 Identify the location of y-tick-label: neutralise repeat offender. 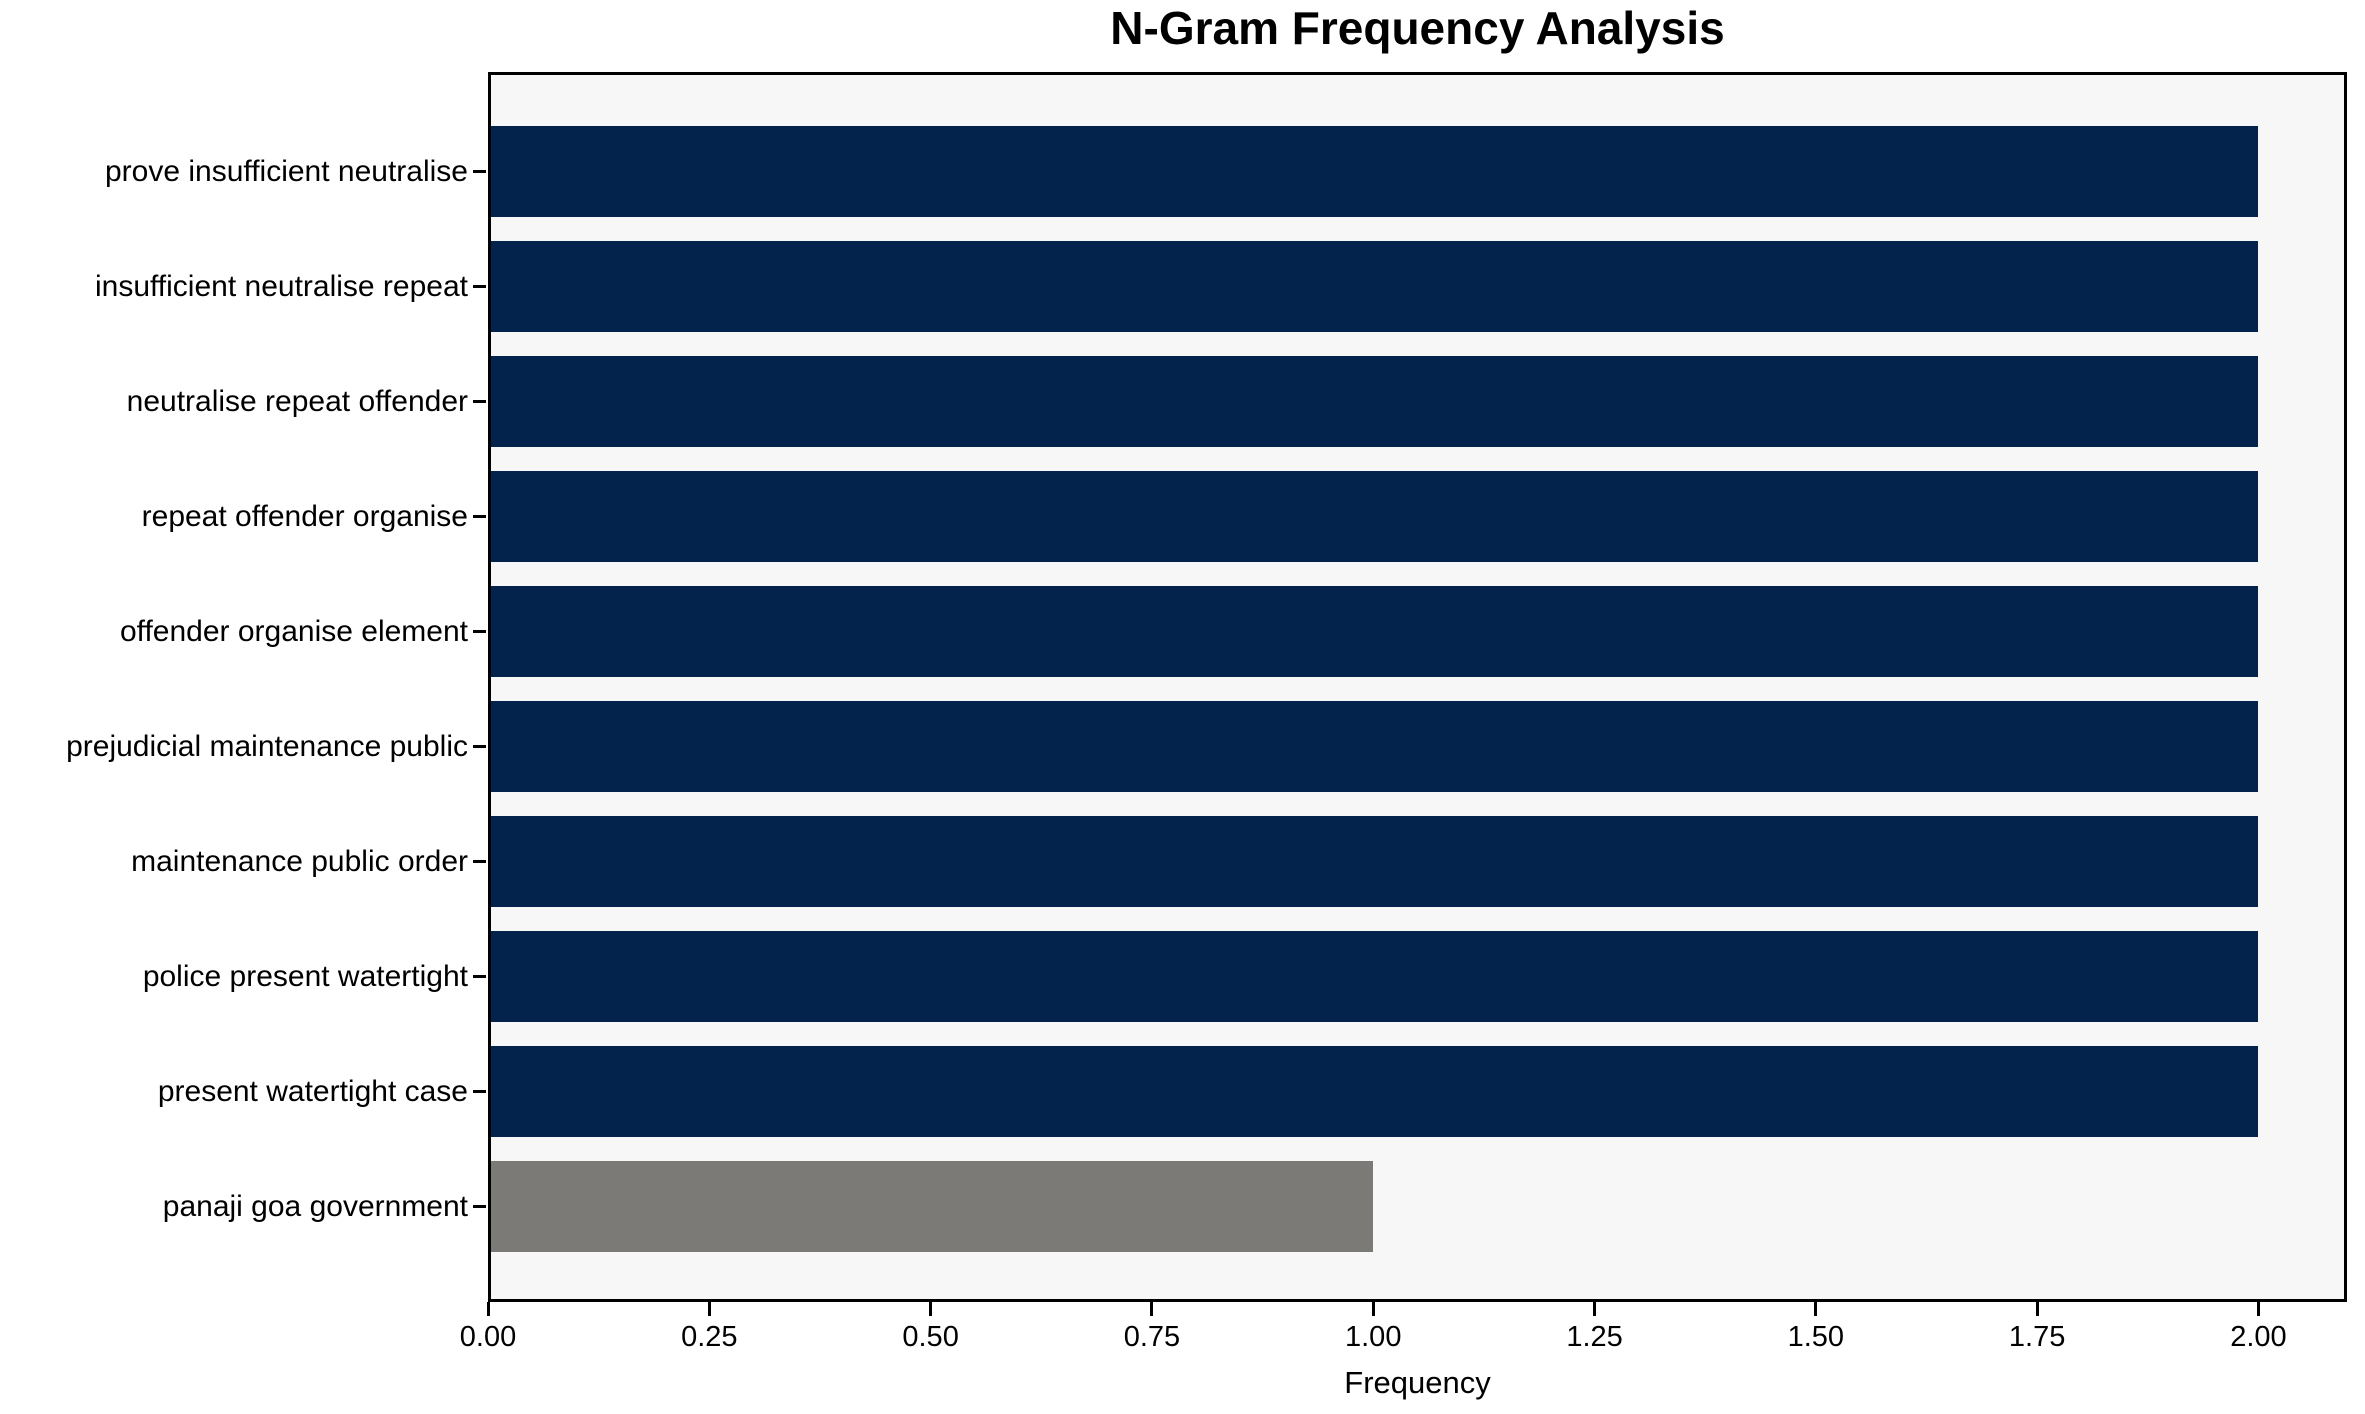
(297, 401).